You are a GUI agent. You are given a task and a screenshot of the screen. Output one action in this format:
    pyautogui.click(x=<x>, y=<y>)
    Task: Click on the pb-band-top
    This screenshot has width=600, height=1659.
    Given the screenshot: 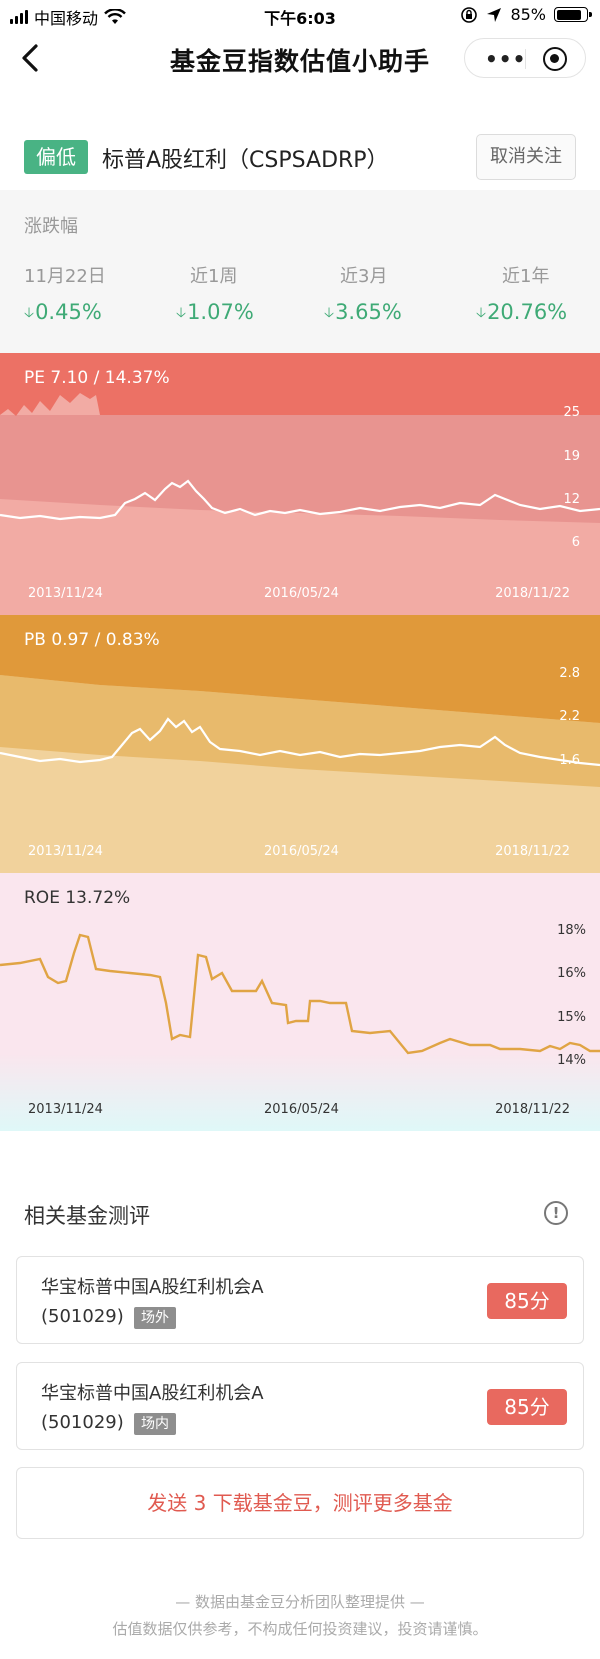 What is the action you would take?
    pyautogui.click(x=300, y=669)
    